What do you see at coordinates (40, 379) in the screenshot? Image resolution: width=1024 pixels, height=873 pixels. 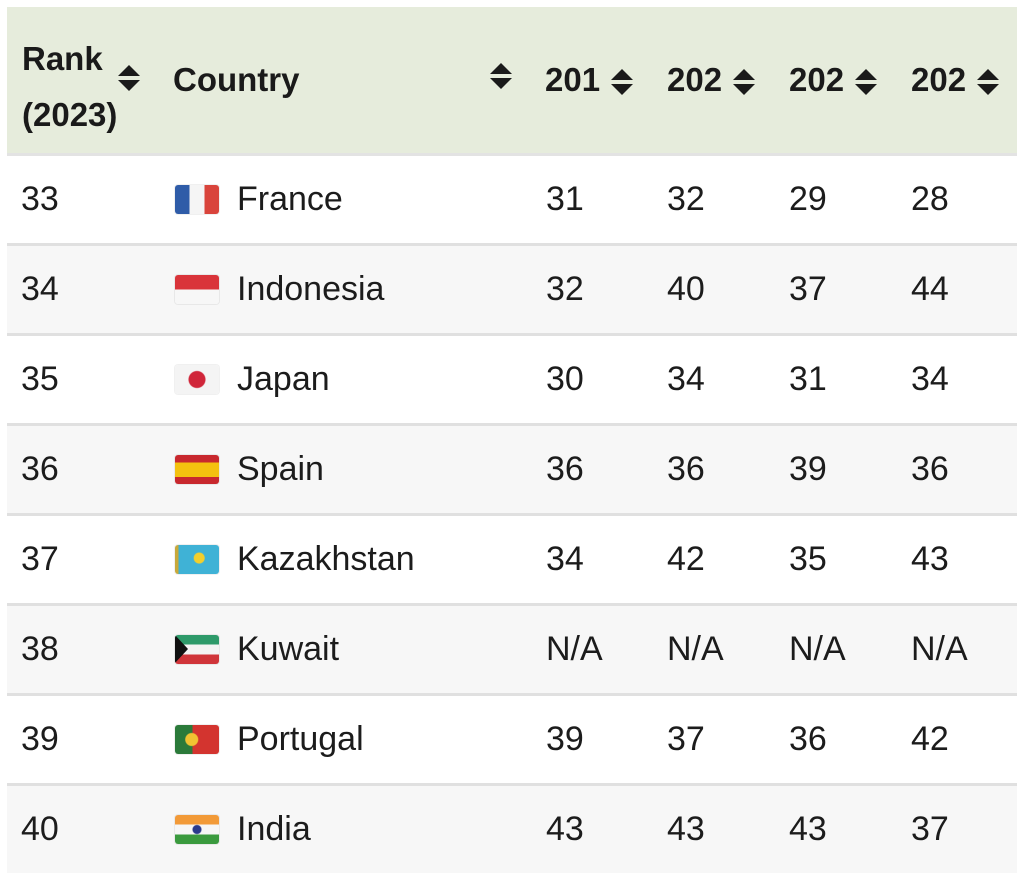 I see `rank-cell: 35` at bounding box center [40, 379].